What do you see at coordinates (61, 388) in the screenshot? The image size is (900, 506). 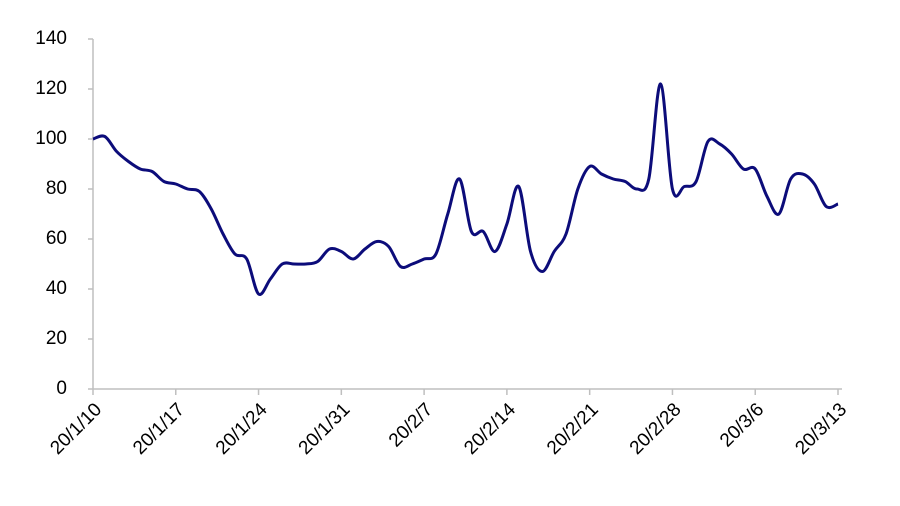 I see `y-tick-label: 0` at bounding box center [61, 388].